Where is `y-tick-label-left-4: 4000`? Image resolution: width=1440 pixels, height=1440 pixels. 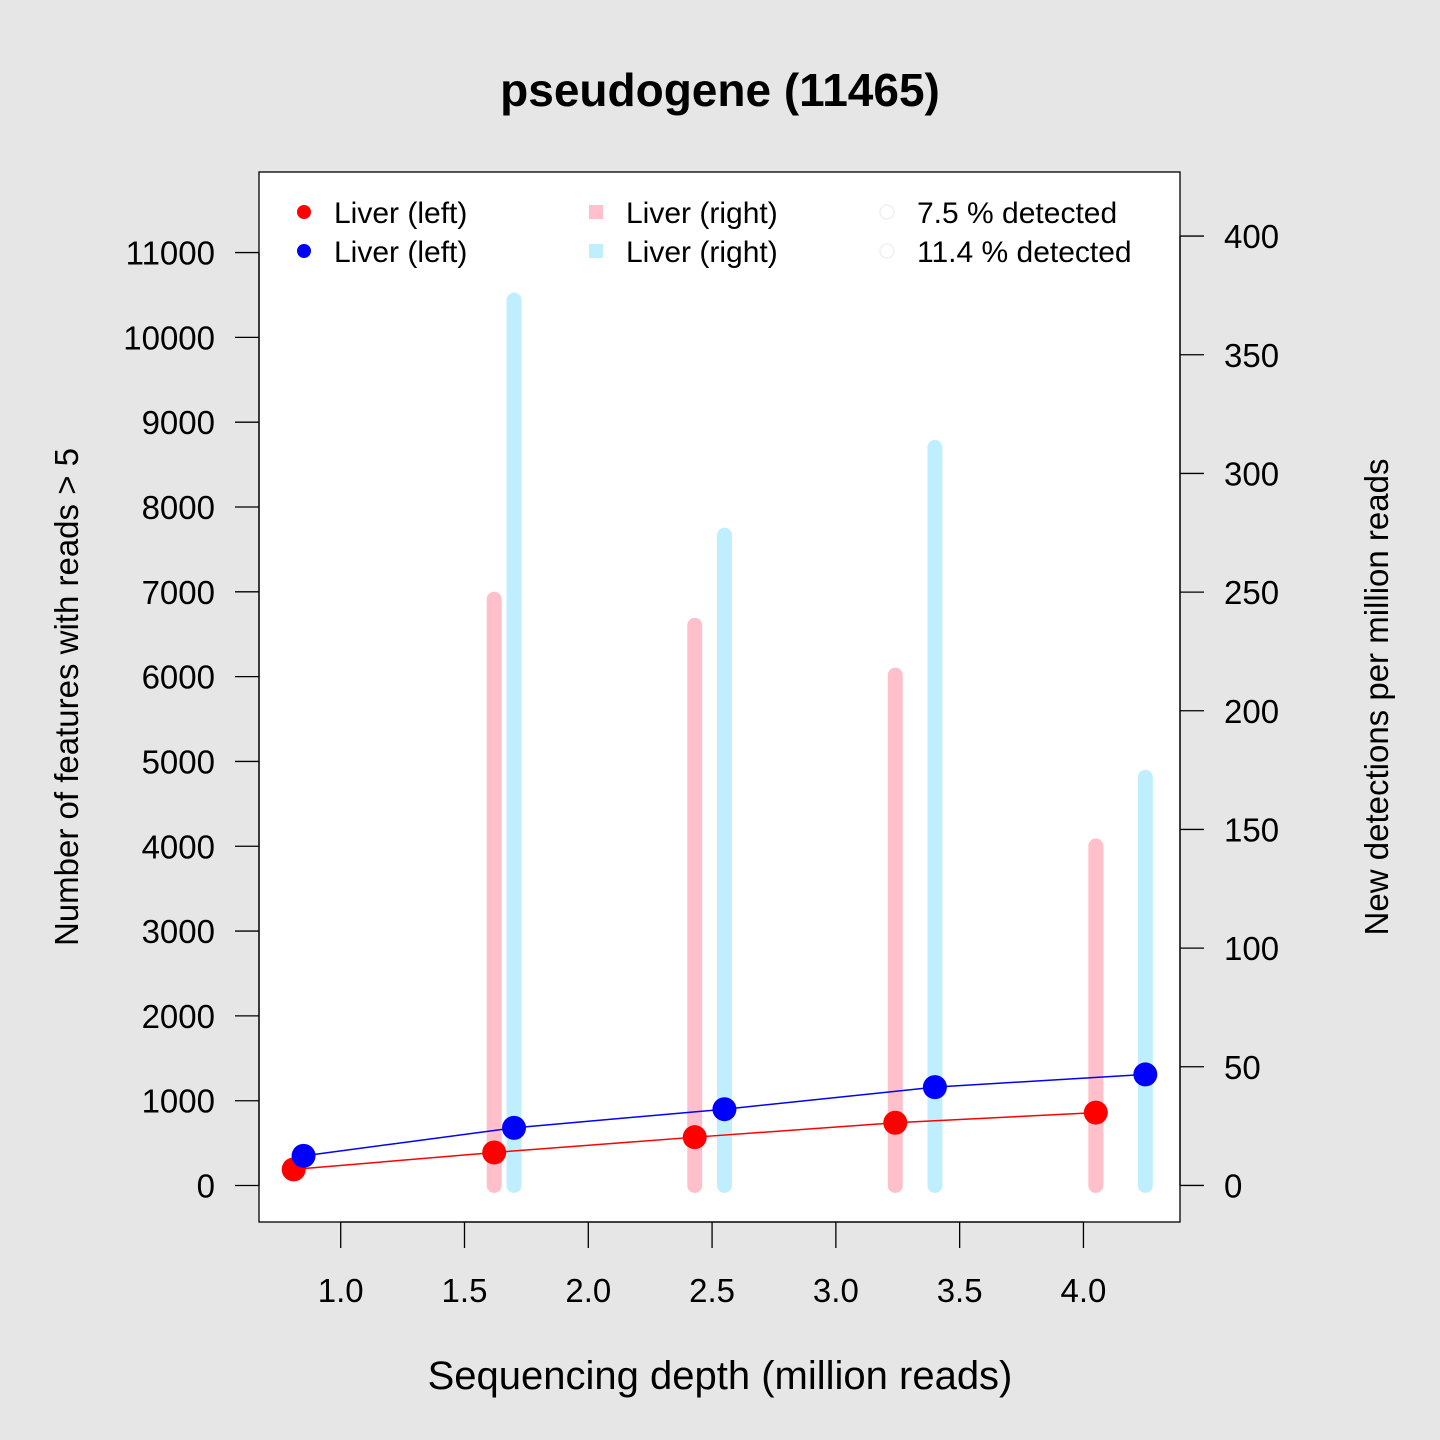 y-tick-label-left-4: 4000 is located at coordinates (178, 846).